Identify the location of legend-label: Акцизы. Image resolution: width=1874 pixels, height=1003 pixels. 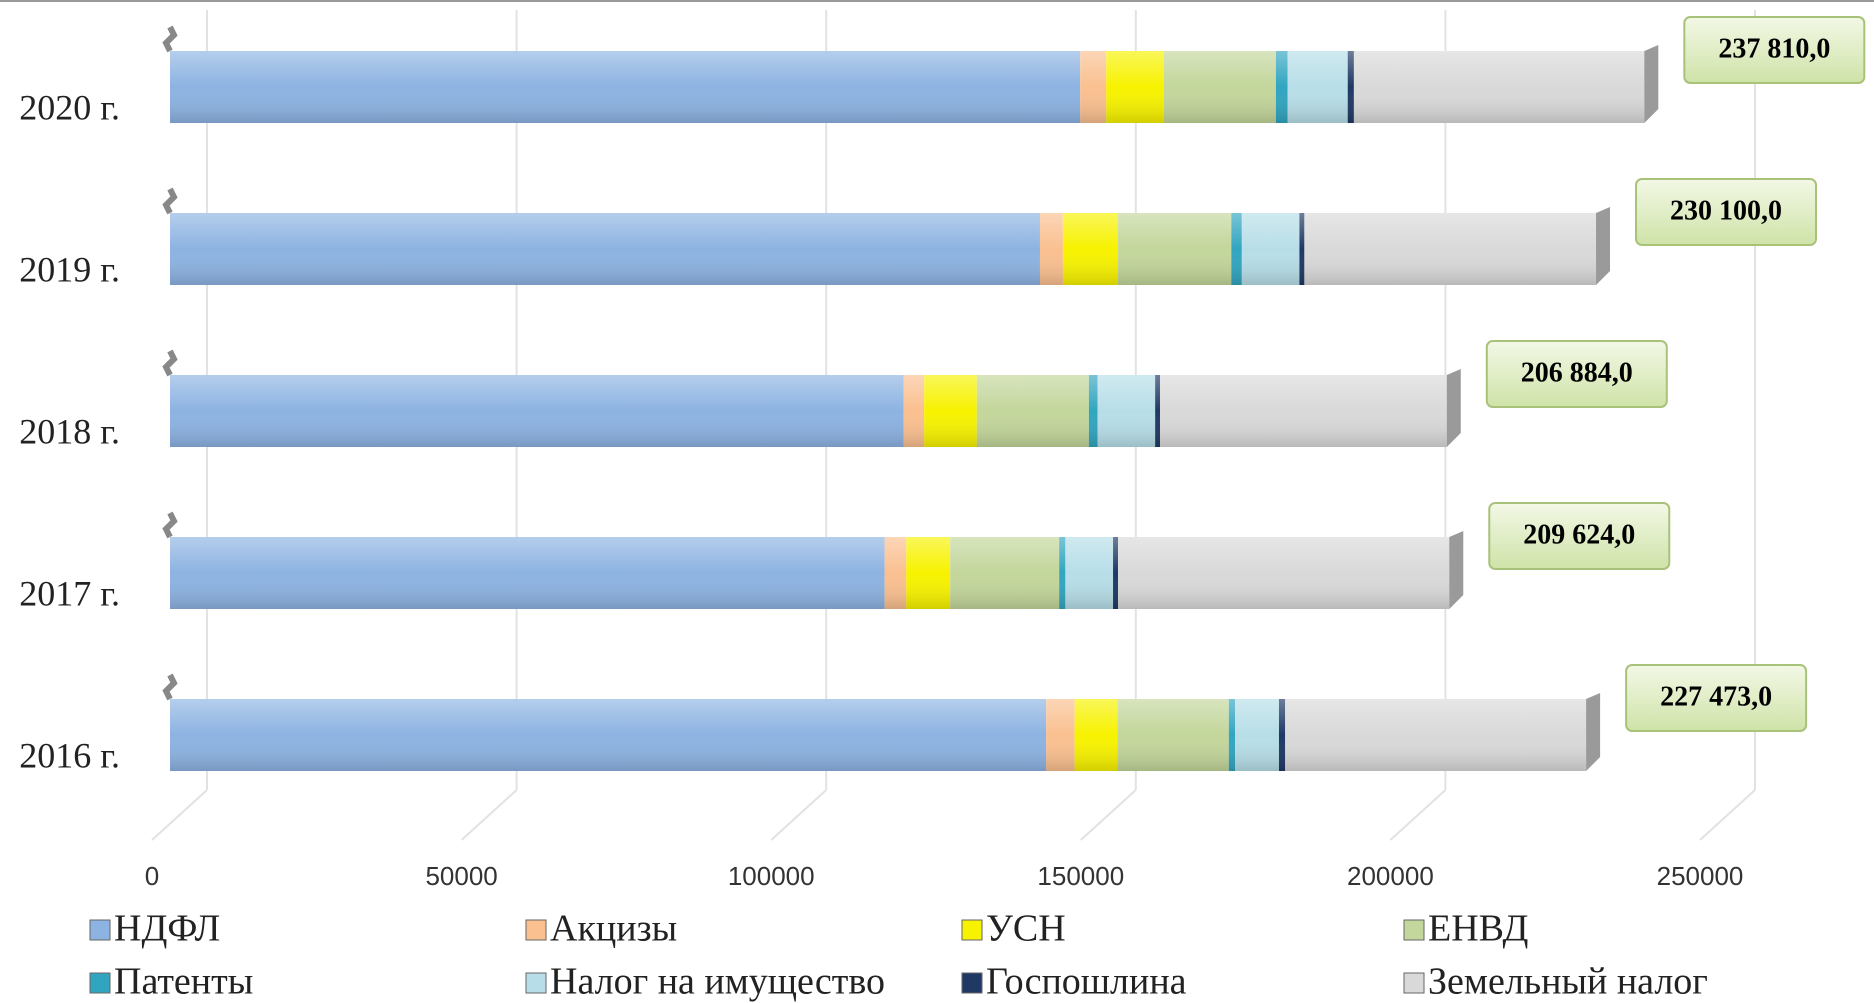
(613, 929).